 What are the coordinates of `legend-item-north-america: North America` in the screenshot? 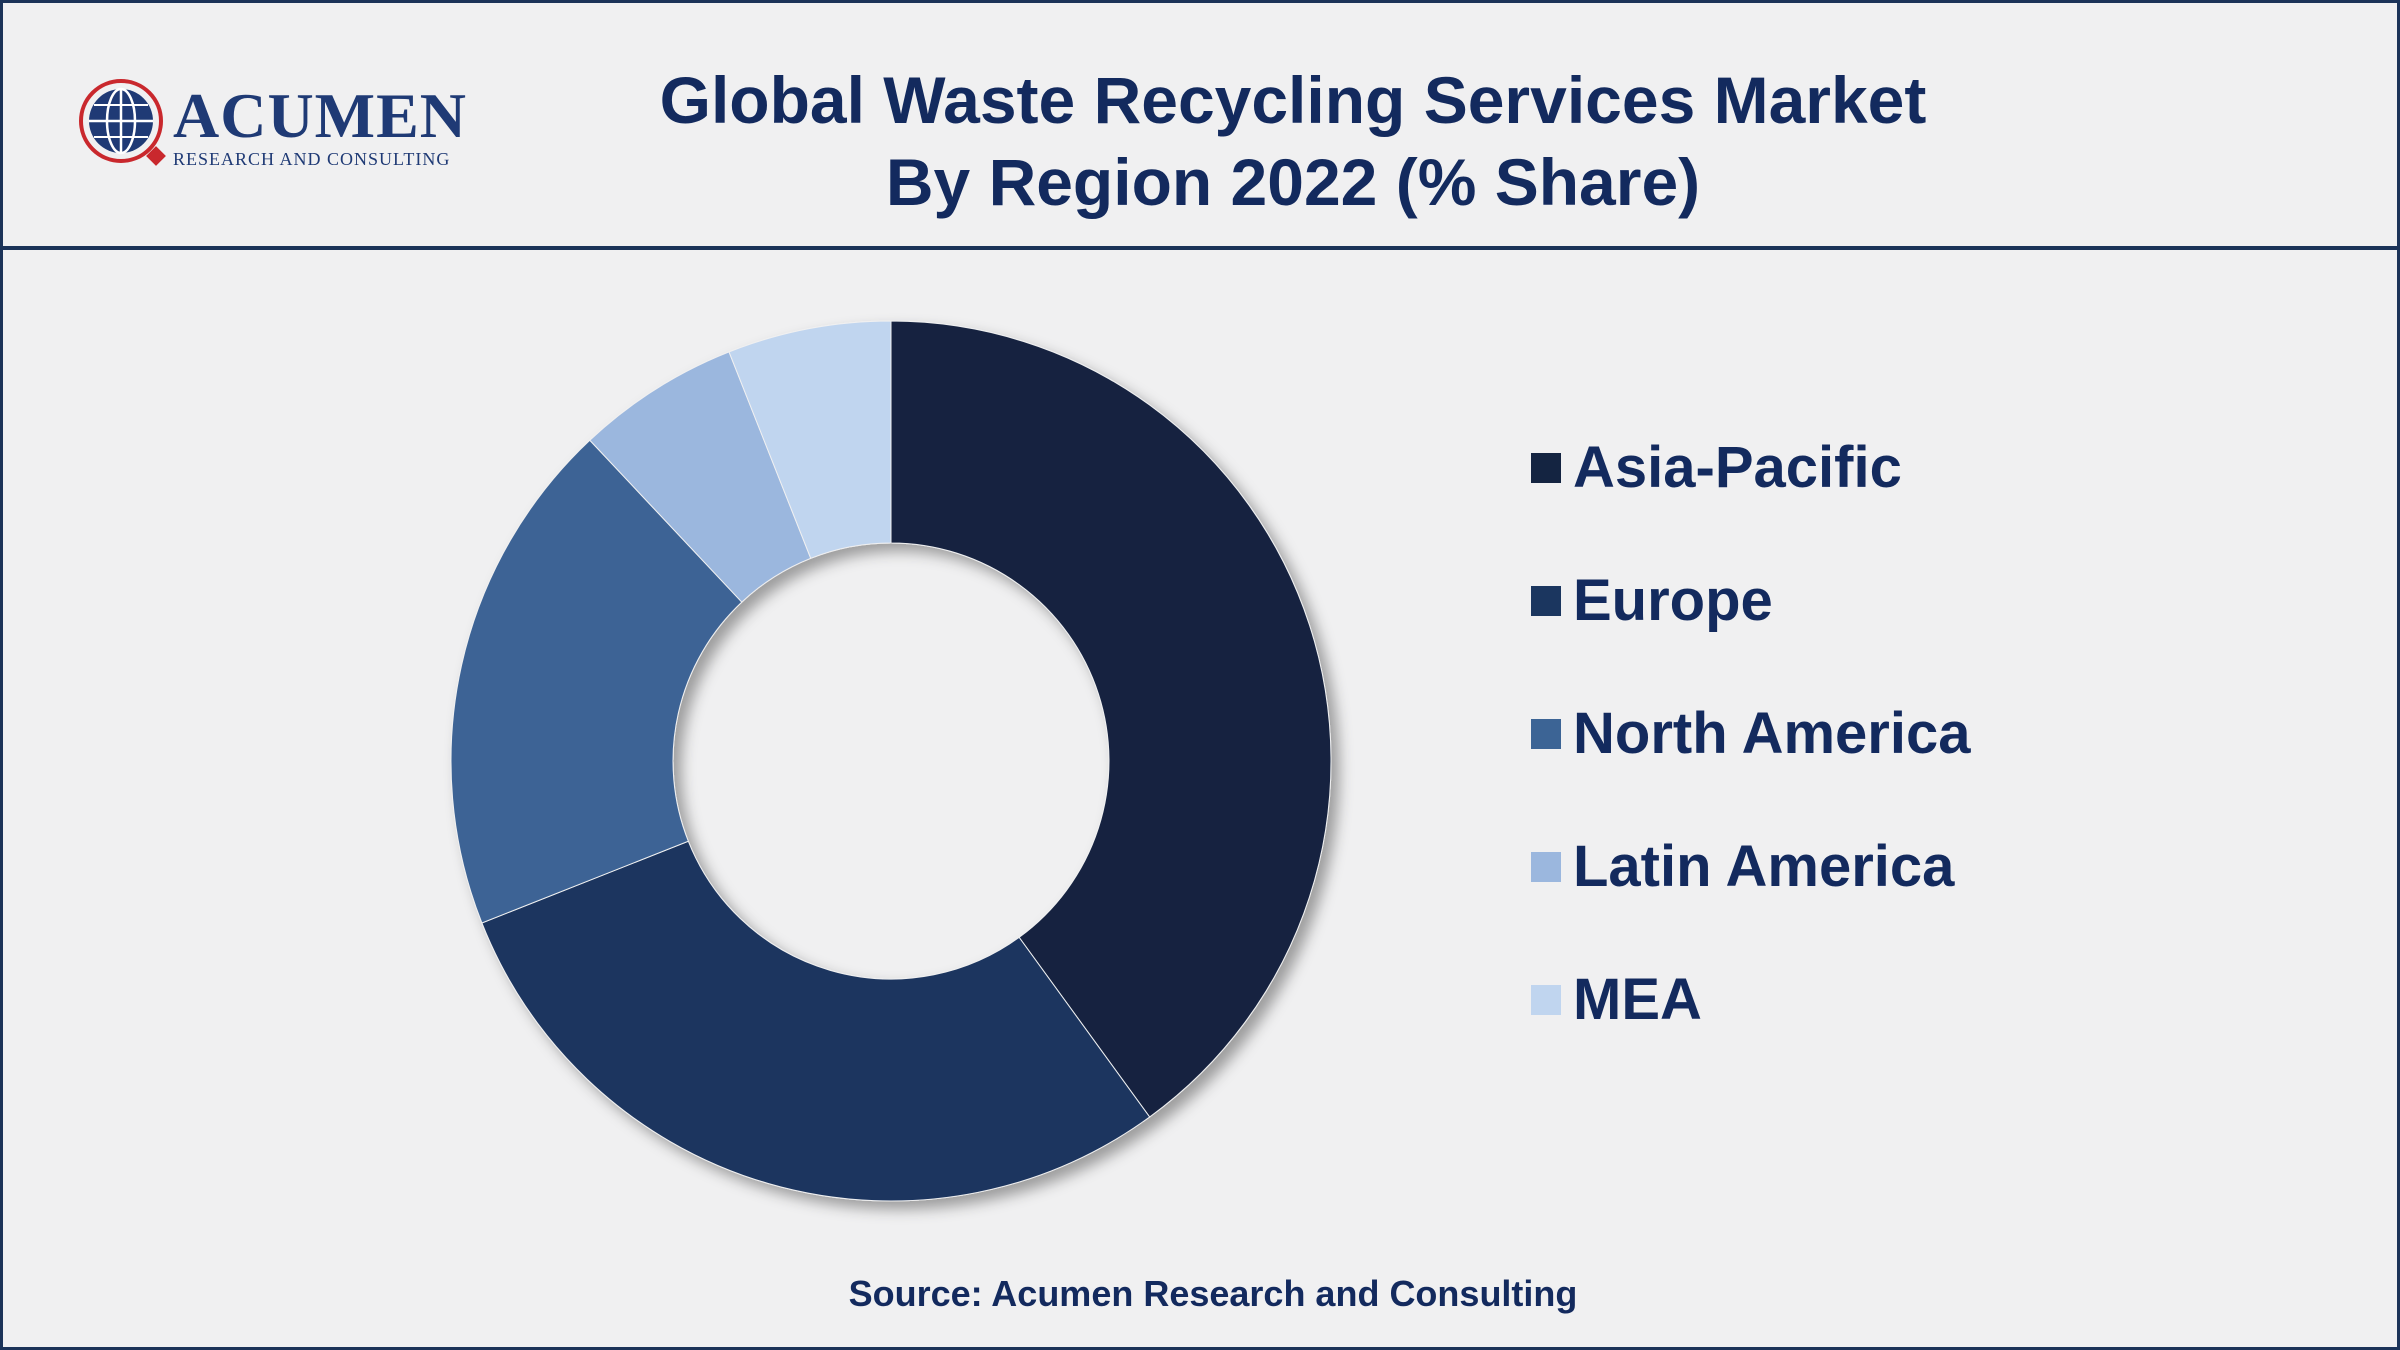 It's located at (1881, 755).